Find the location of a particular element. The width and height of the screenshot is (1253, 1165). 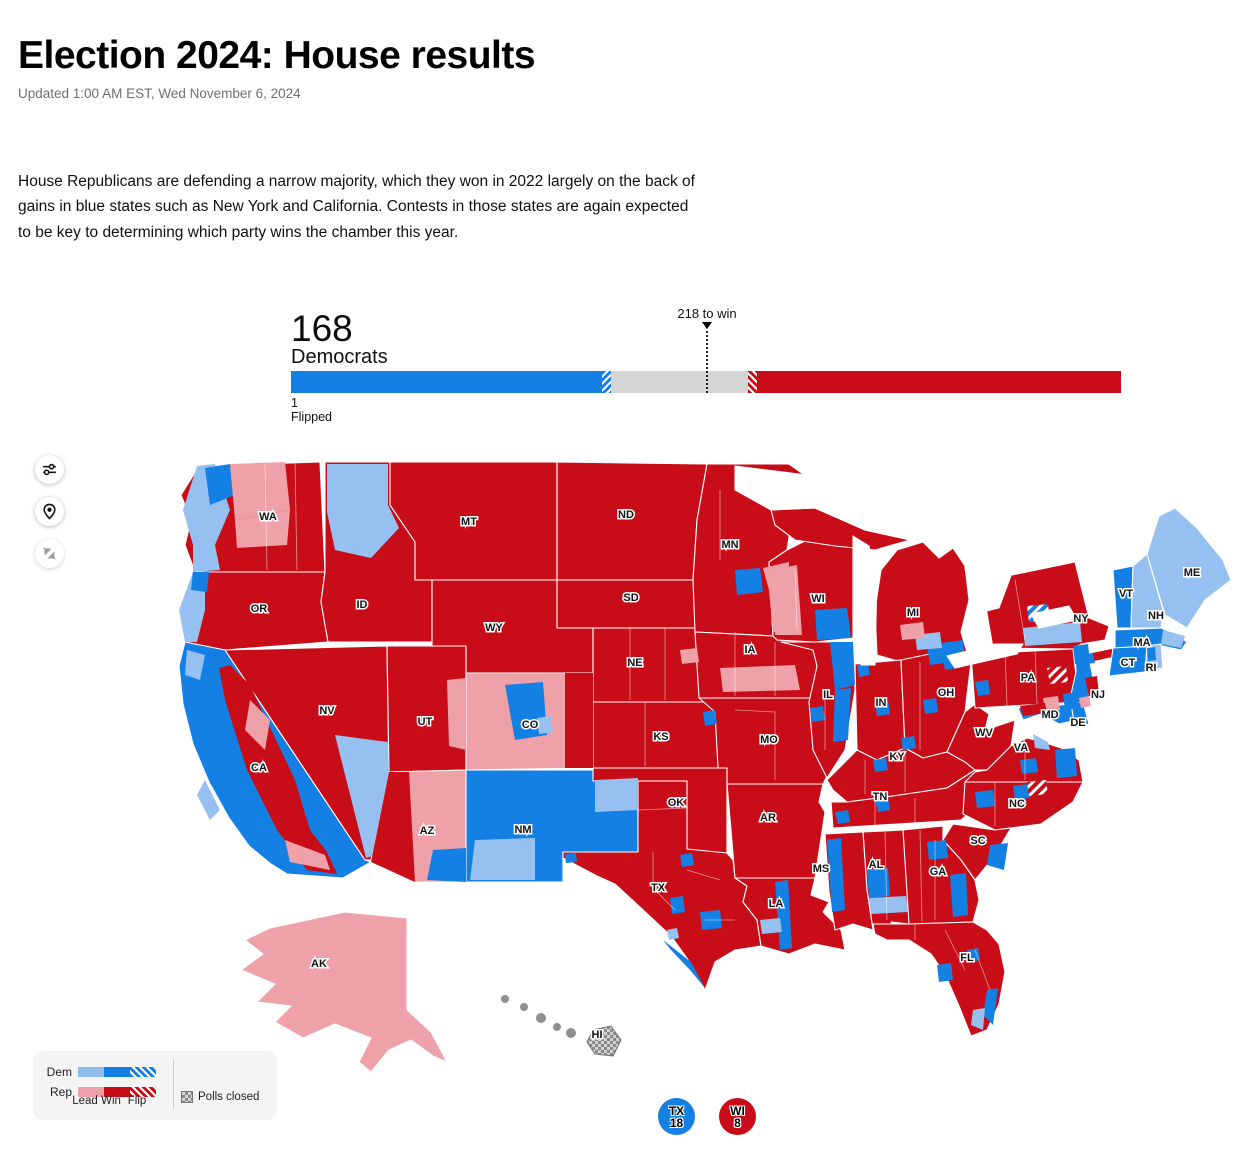

state-label-mi: MI is located at coordinates (913, 613).